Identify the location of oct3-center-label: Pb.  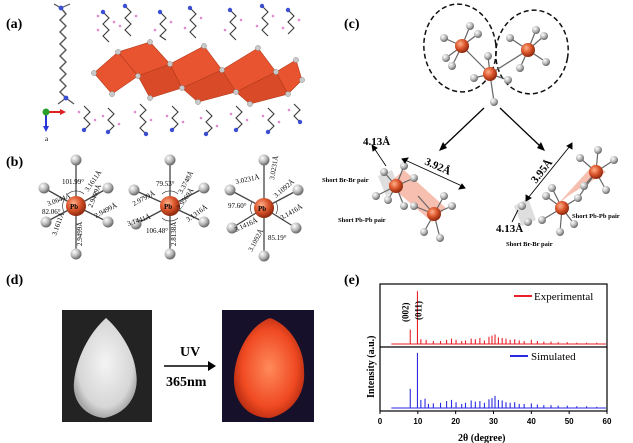
(262, 209).